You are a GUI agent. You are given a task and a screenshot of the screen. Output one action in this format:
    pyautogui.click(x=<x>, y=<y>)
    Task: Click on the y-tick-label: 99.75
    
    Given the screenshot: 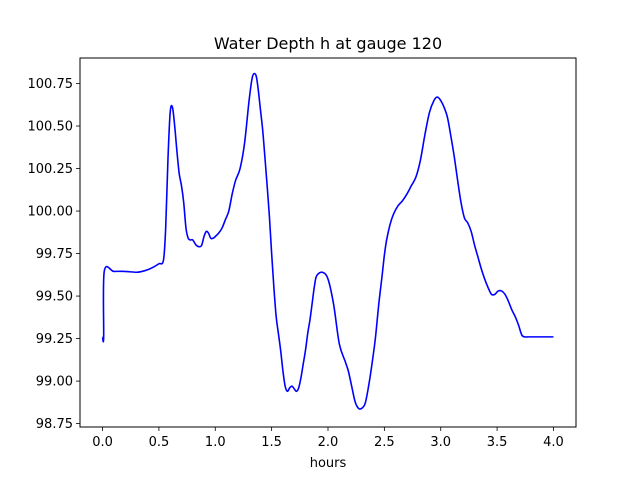 What is the action you would take?
    pyautogui.click(x=54, y=254)
    